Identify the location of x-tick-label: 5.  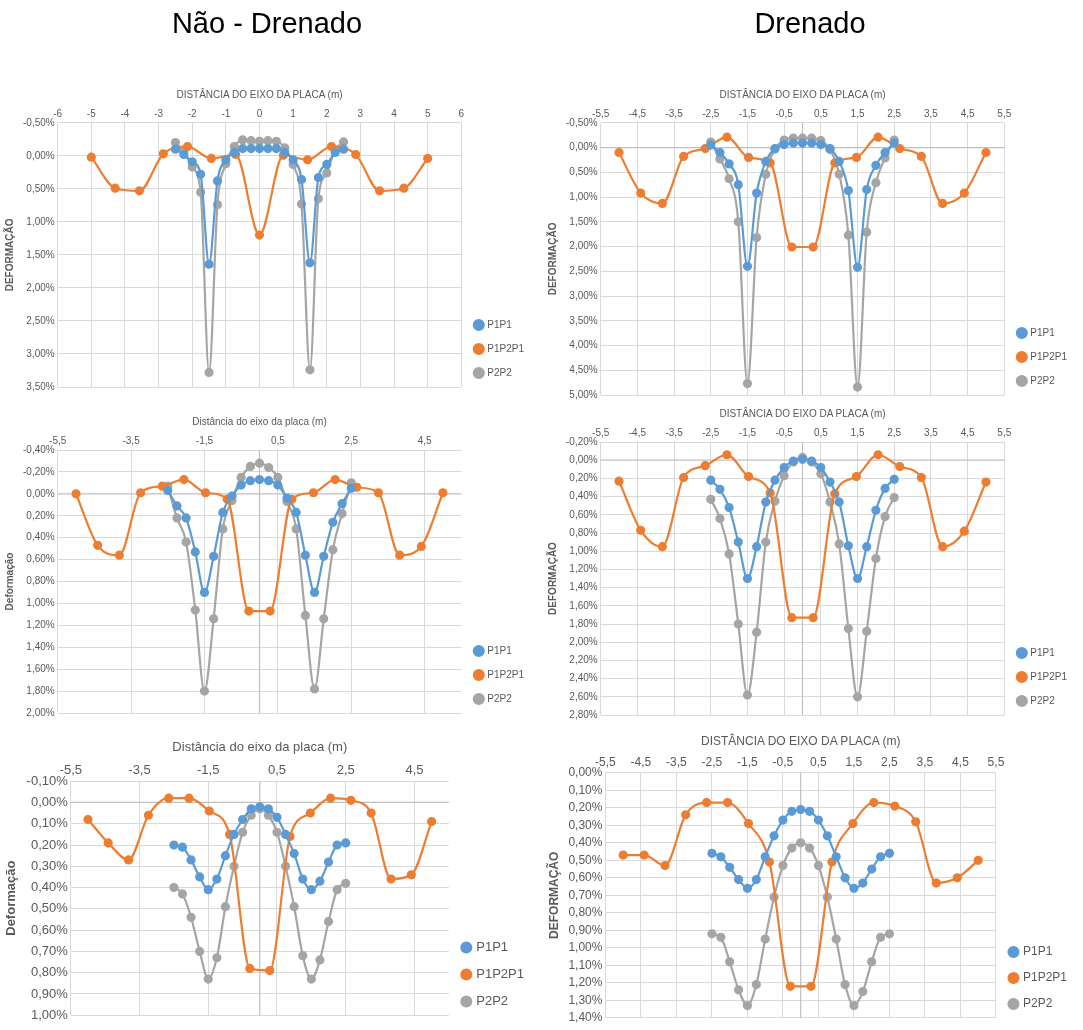
(427, 113).